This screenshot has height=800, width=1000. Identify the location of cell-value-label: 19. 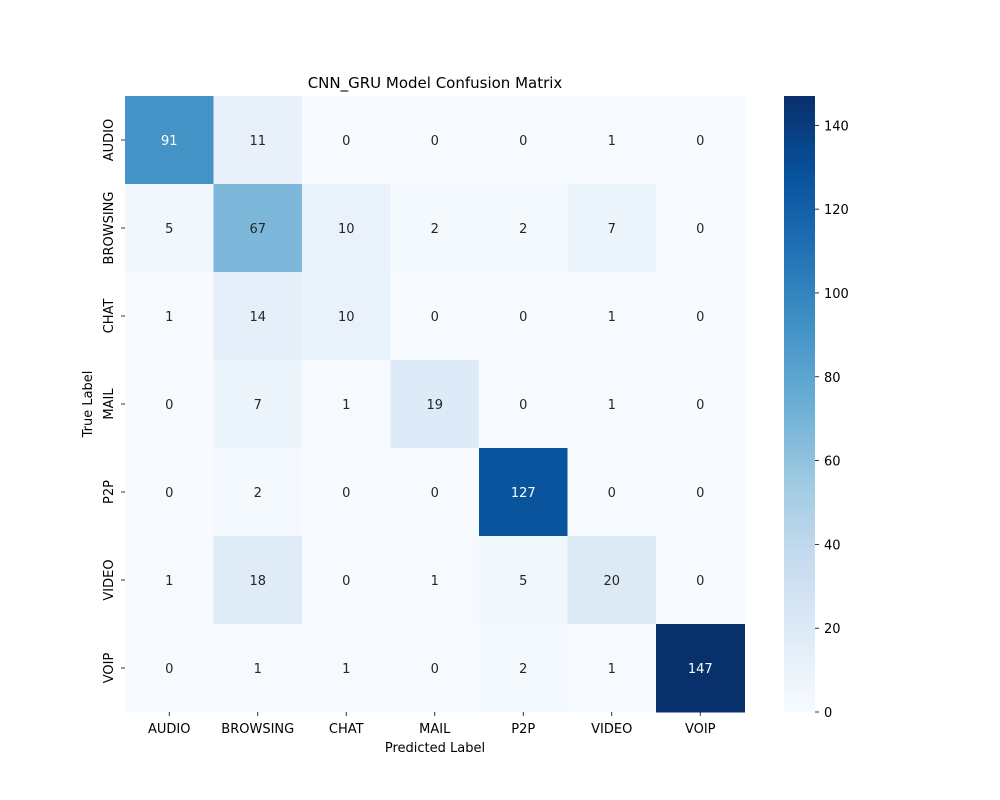
(434, 405).